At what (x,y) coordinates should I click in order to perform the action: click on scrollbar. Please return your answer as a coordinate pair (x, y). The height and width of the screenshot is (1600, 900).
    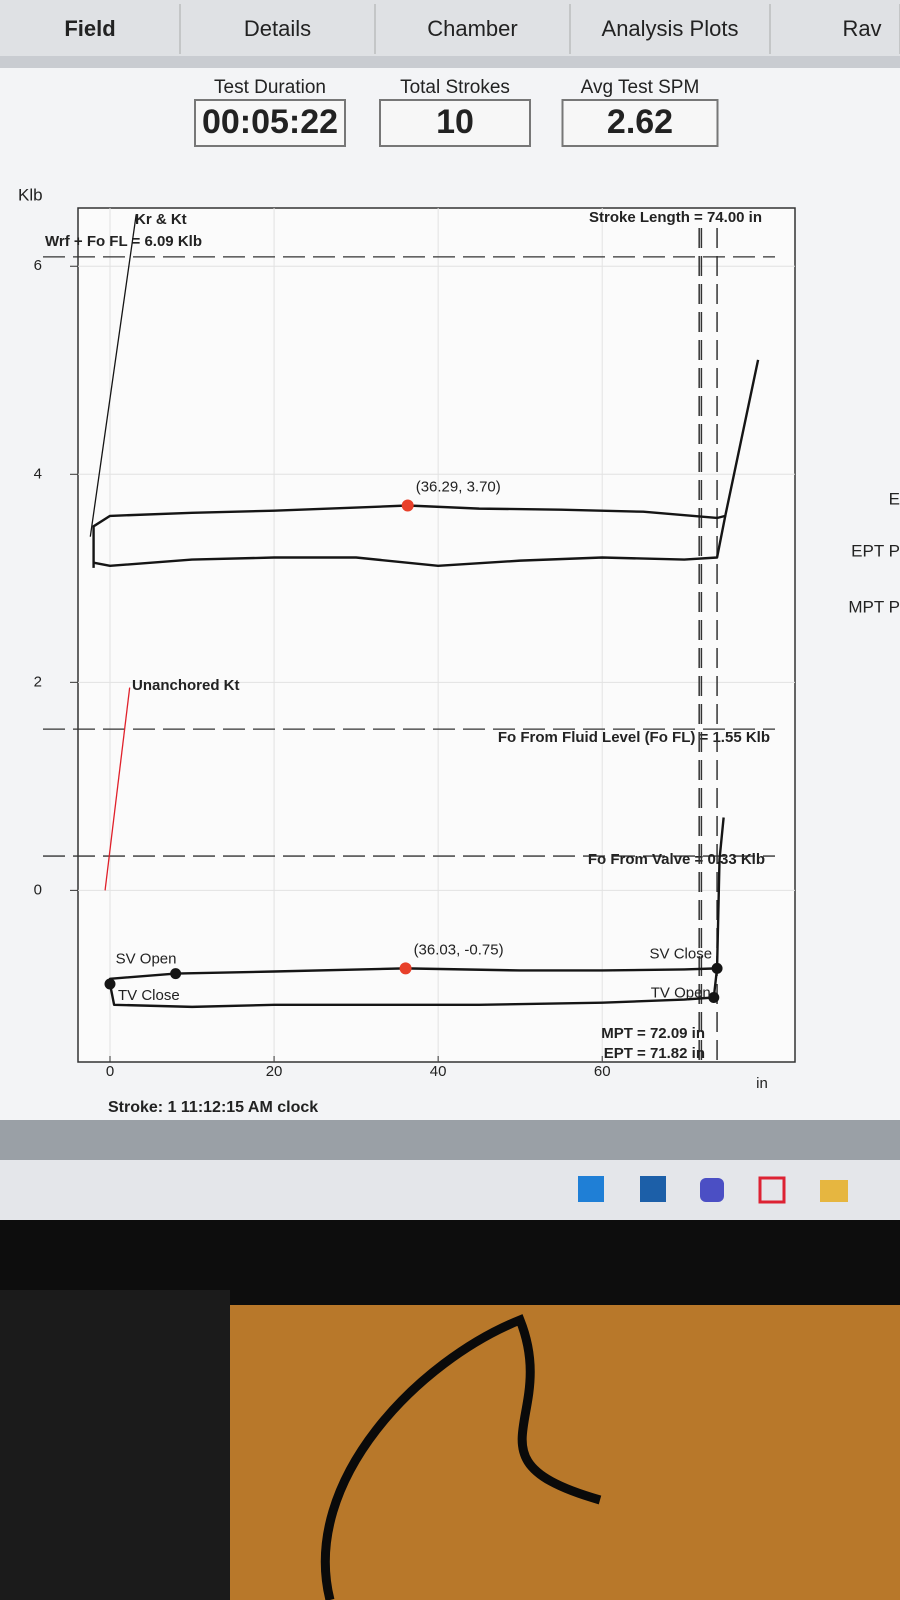
    Looking at the image, I should click on (450, 1140).